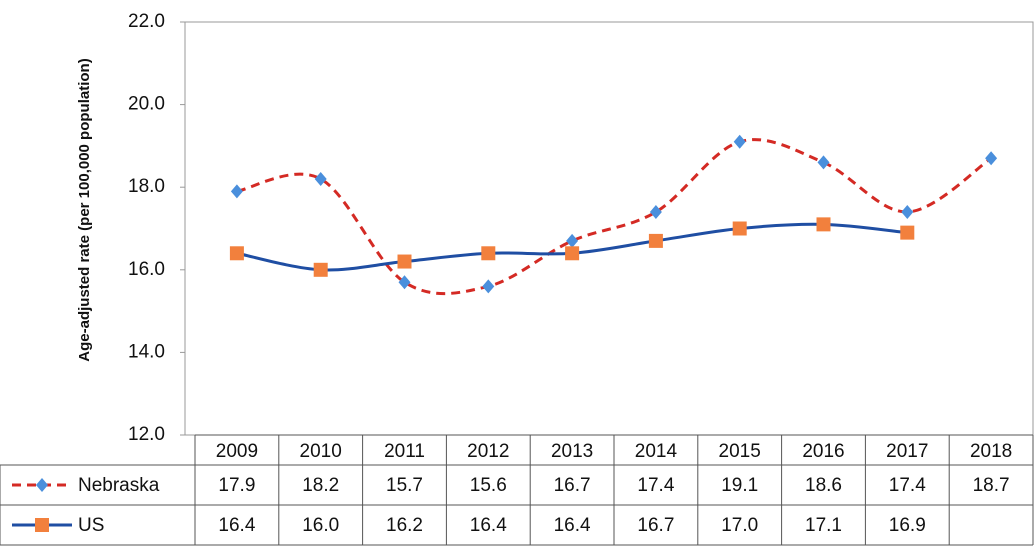 The image size is (1035, 555). I want to click on x-tick-label: 2018, so click(991, 451).